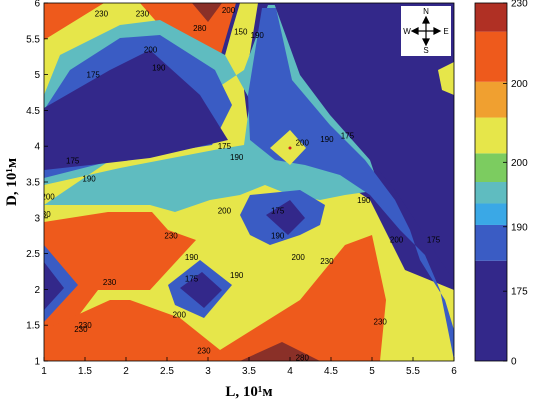 This screenshot has height=402, width=540. What do you see at coordinates (407, 31) in the screenshot?
I see `compass-w: W` at bounding box center [407, 31].